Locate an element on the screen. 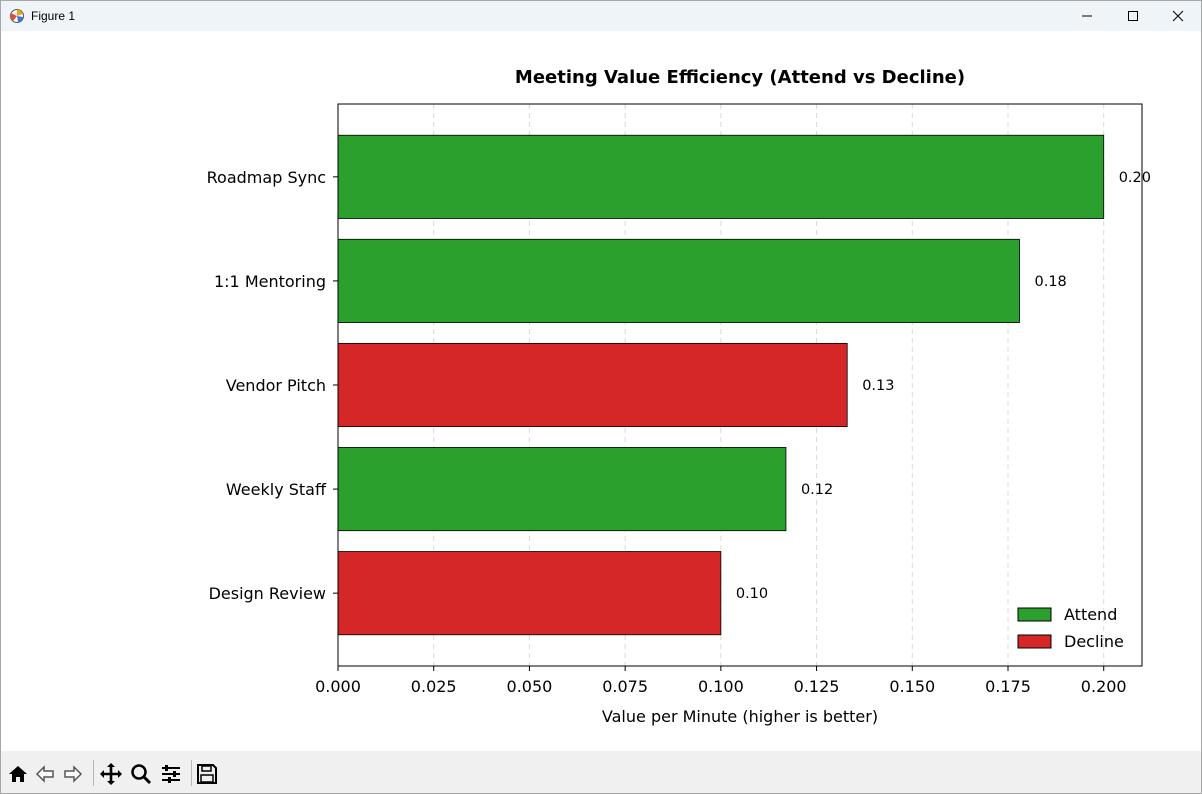  home-button is located at coordinates (18, 774).